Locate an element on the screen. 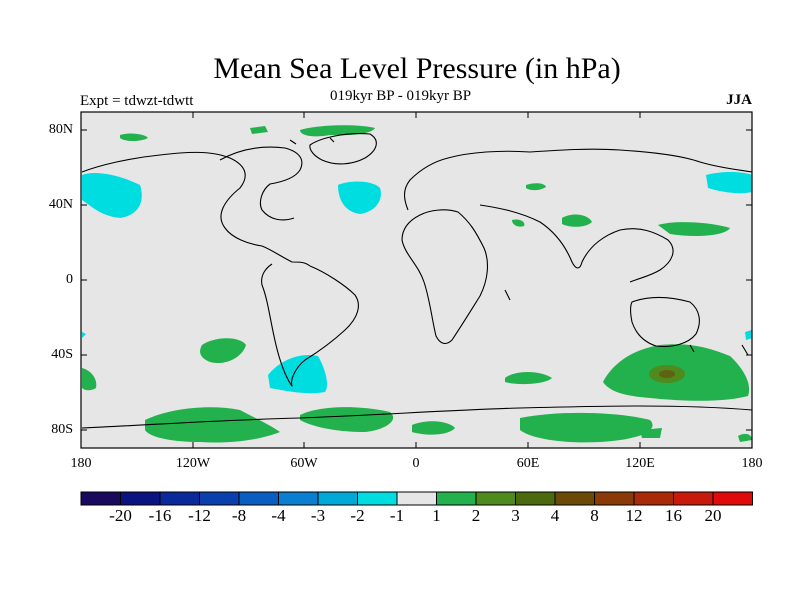  colorbar-label: -4 is located at coordinates (278, 515).